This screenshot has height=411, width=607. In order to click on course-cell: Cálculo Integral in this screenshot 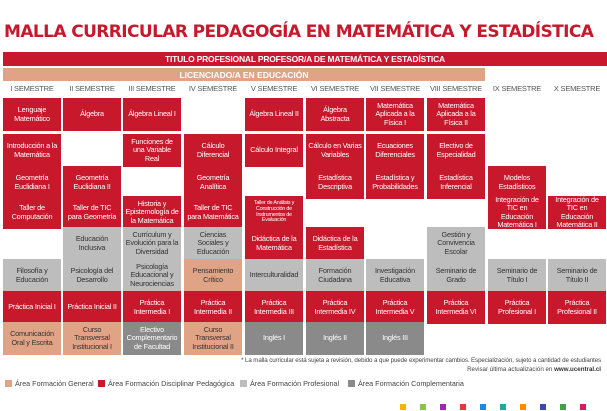, I will do `click(274, 150)`.